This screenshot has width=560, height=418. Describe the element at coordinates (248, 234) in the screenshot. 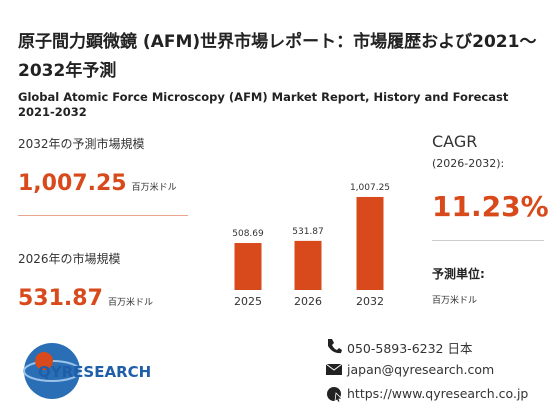

I see `value-label: 508.69` at that location.